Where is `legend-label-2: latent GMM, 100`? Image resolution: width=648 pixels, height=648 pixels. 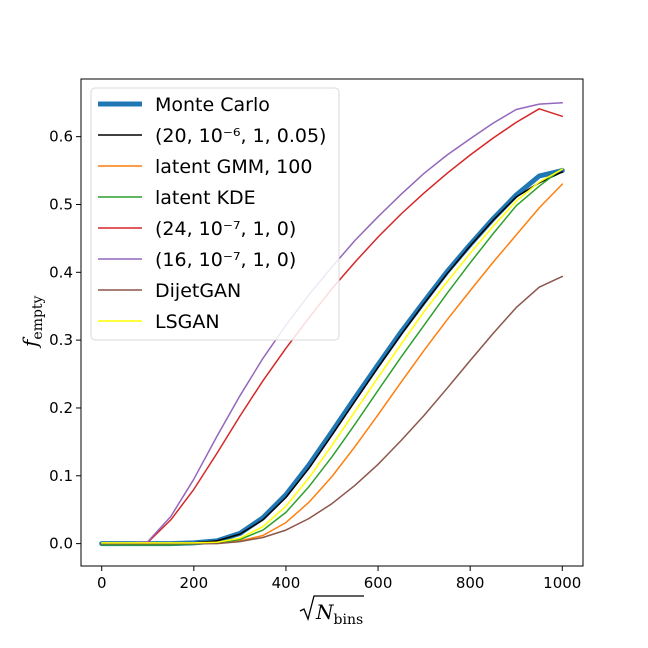
legend-label-2: latent GMM, 100 is located at coordinates (233, 167).